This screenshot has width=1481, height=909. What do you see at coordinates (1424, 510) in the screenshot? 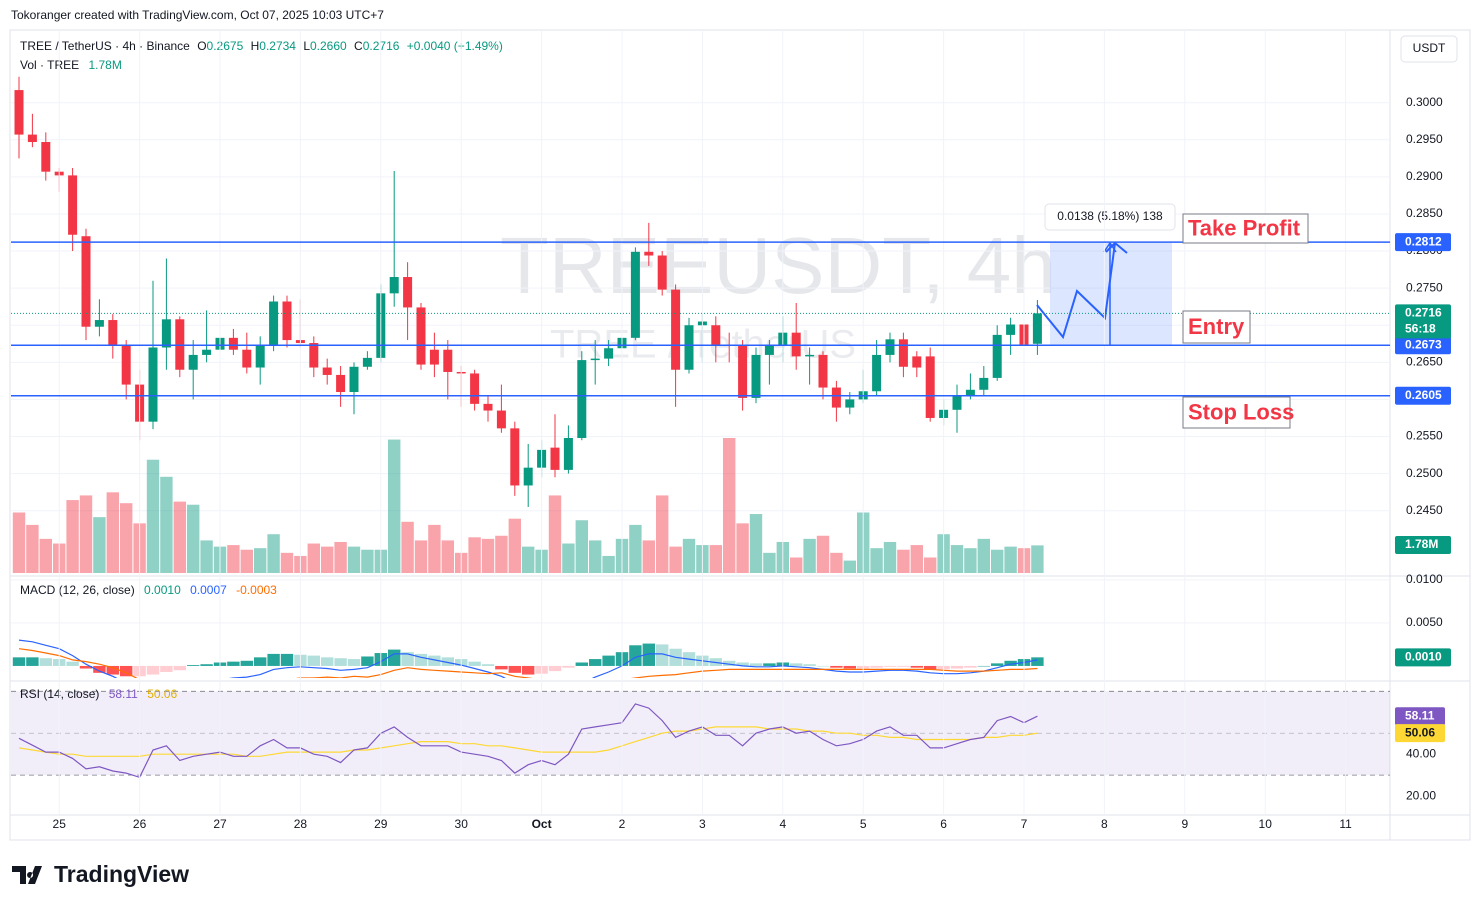
I see `y-tick-label: 0.2450` at bounding box center [1424, 510].